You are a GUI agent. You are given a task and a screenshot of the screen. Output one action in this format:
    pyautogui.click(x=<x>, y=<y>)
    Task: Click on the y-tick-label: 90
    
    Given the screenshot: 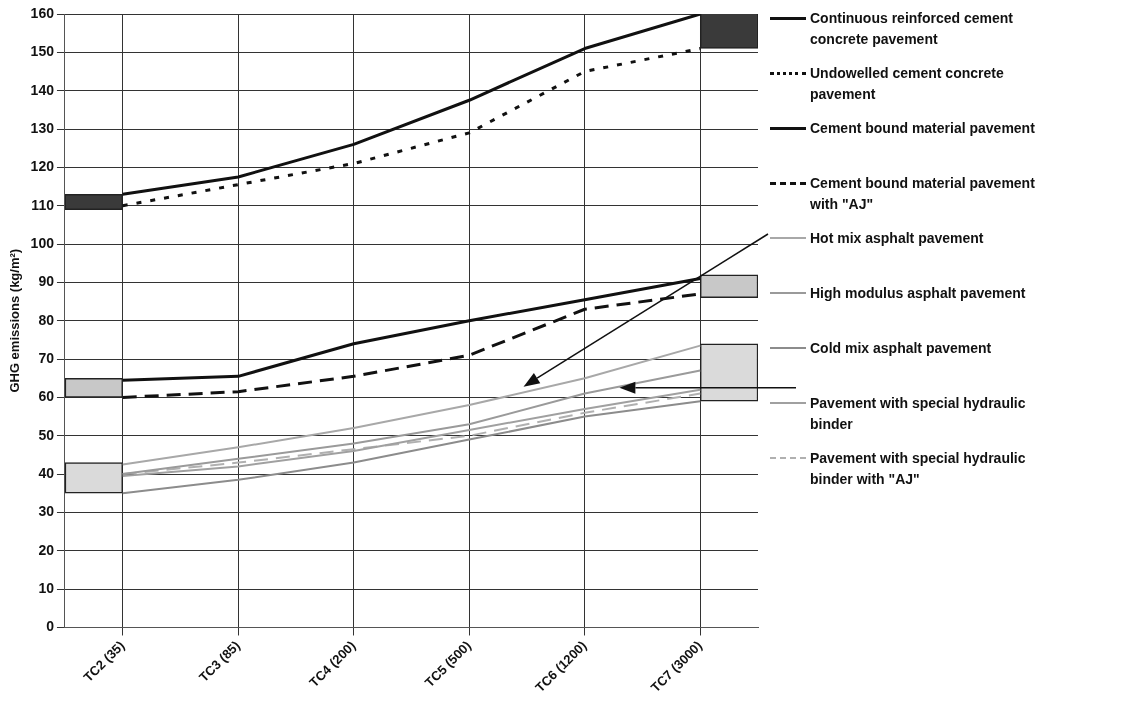 What is the action you would take?
    pyautogui.click(x=46, y=281)
    